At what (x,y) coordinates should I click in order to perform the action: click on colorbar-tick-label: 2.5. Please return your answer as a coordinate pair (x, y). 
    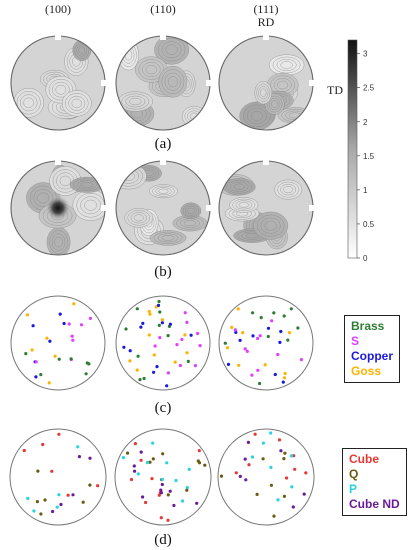
    Looking at the image, I should click on (369, 88).